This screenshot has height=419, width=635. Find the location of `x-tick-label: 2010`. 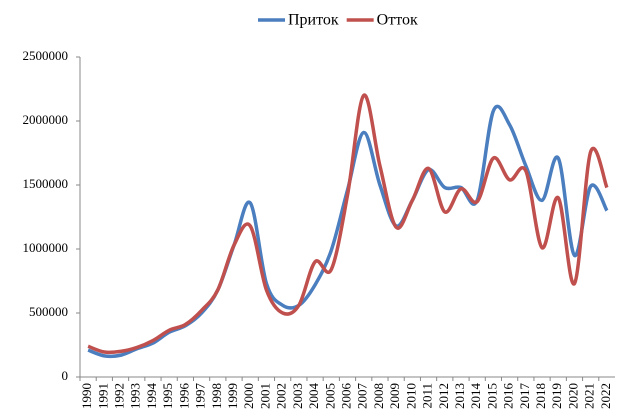

x-tick-label: 2010 is located at coordinates (410, 396).